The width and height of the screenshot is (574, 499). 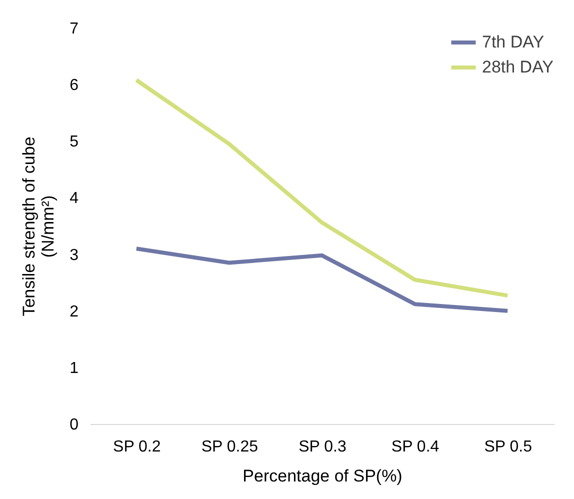 I want to click on legend-label: 28th DAY, so click(x=518, y=67).